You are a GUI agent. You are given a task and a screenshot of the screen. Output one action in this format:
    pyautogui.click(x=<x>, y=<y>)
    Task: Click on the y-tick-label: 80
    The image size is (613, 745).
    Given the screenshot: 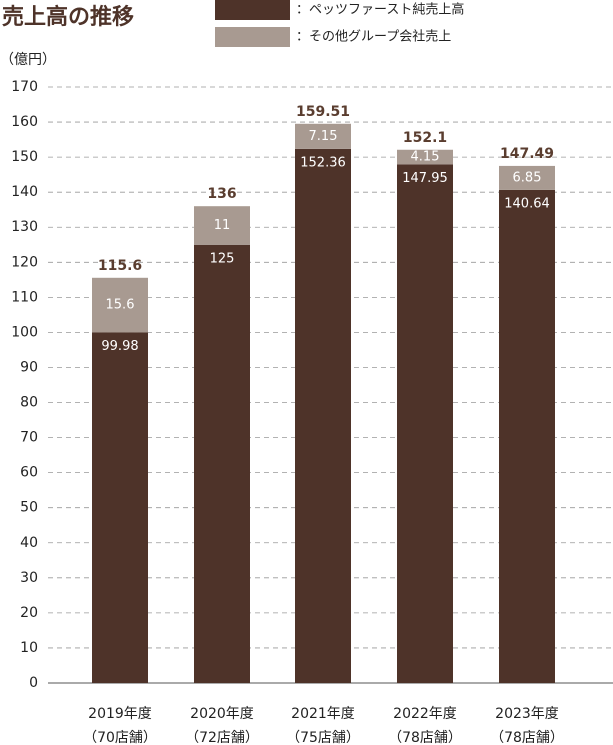 What is the action you would take?
    pyautogui.click(x=29, y=403)
    